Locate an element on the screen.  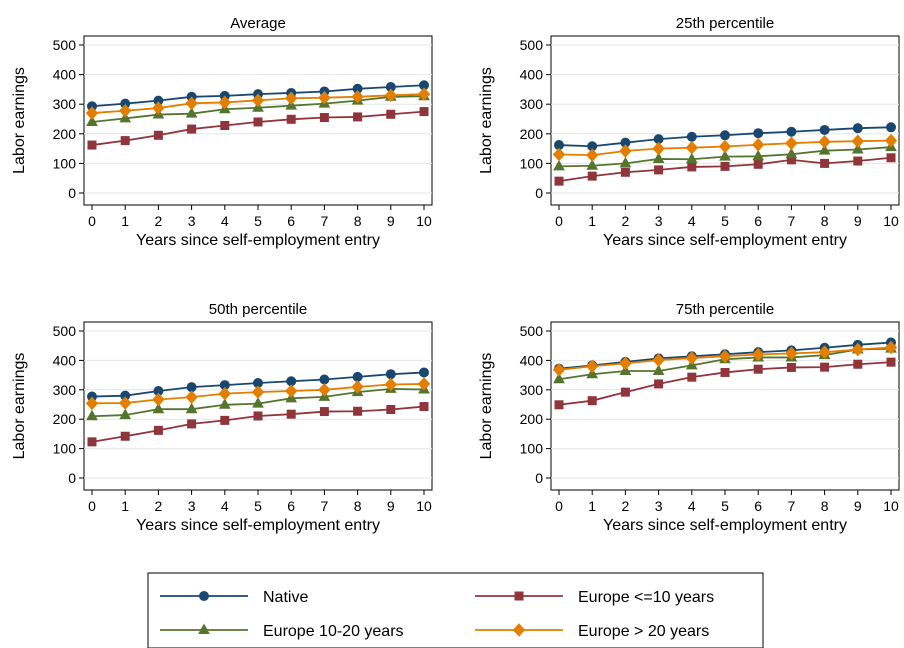
x-tick-label: 4 is located at coordinates (692, 506).